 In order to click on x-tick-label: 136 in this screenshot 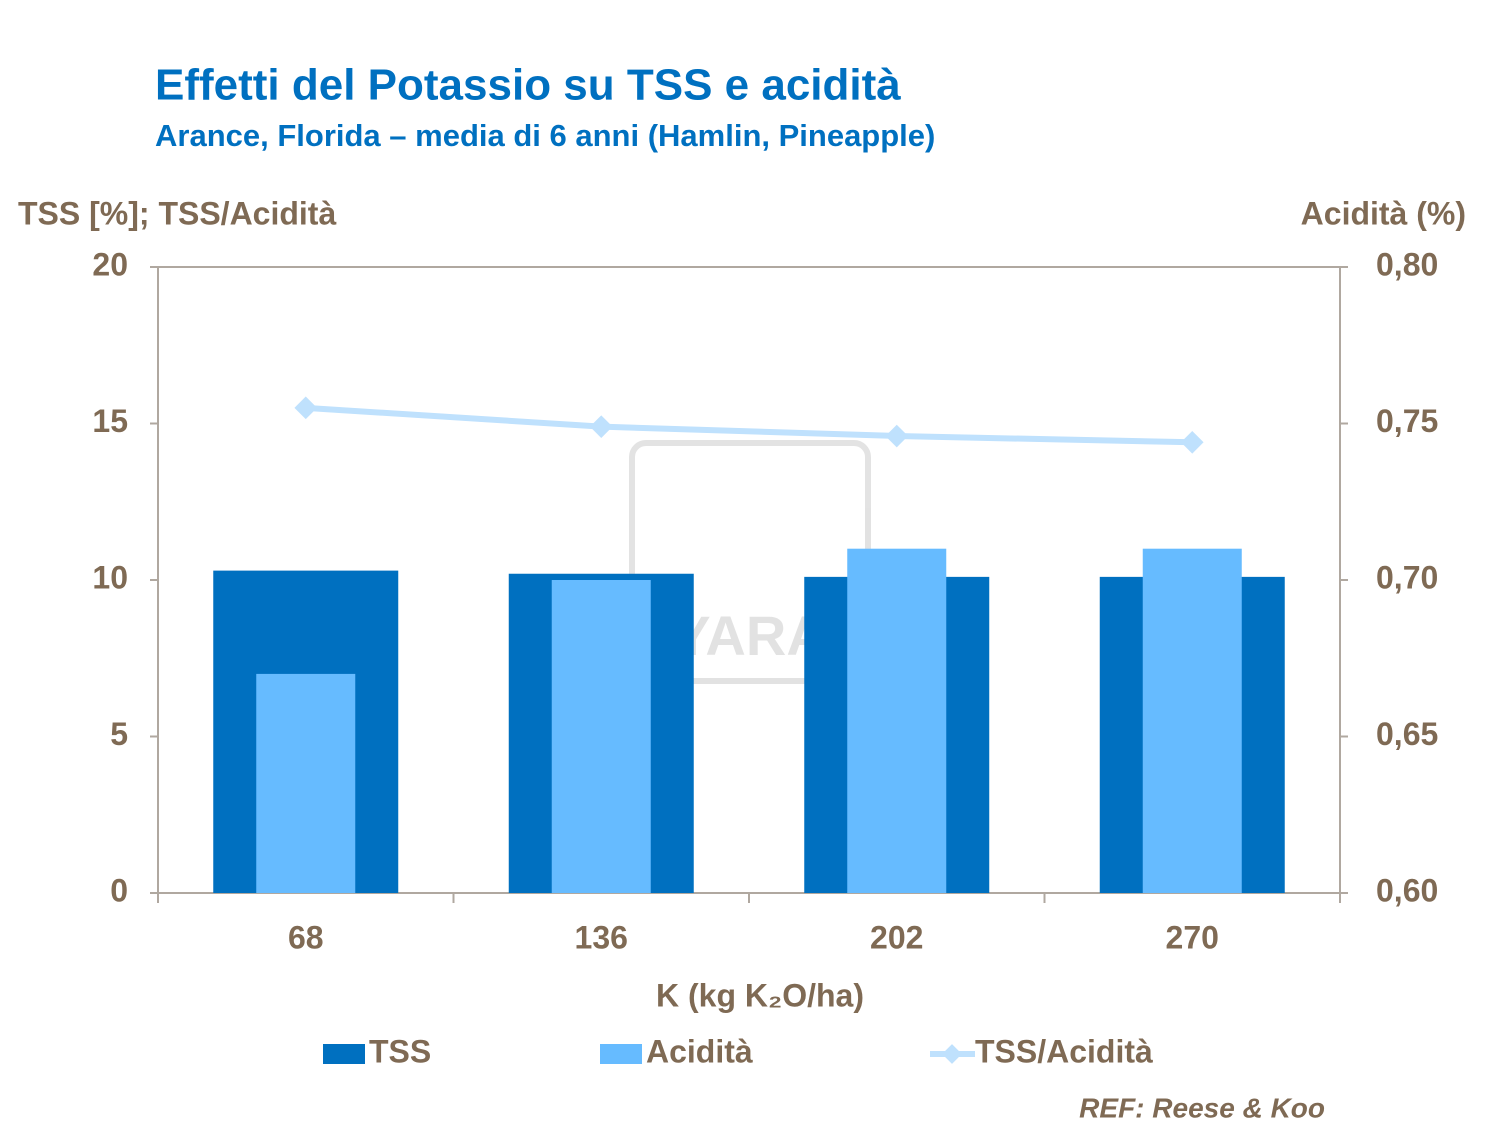, I will do `click(601, 937)`.